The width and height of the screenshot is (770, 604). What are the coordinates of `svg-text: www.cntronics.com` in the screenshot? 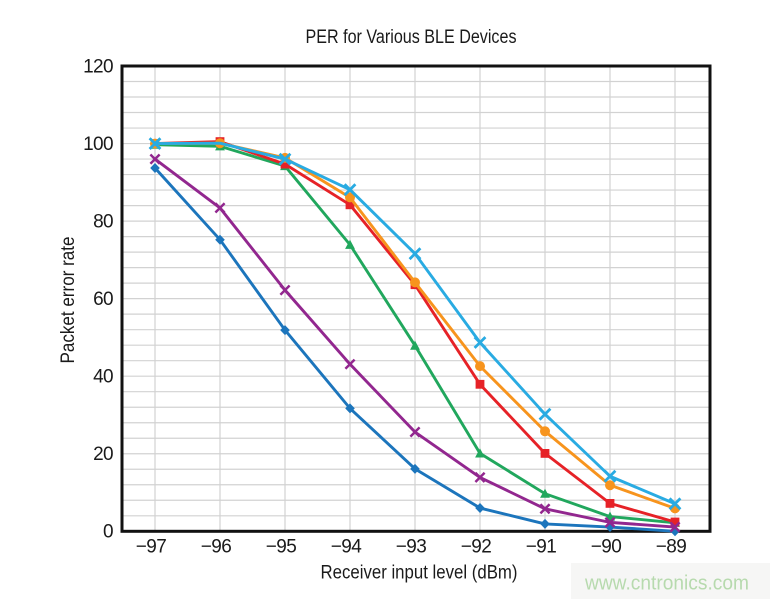 It's located at (666, 584).